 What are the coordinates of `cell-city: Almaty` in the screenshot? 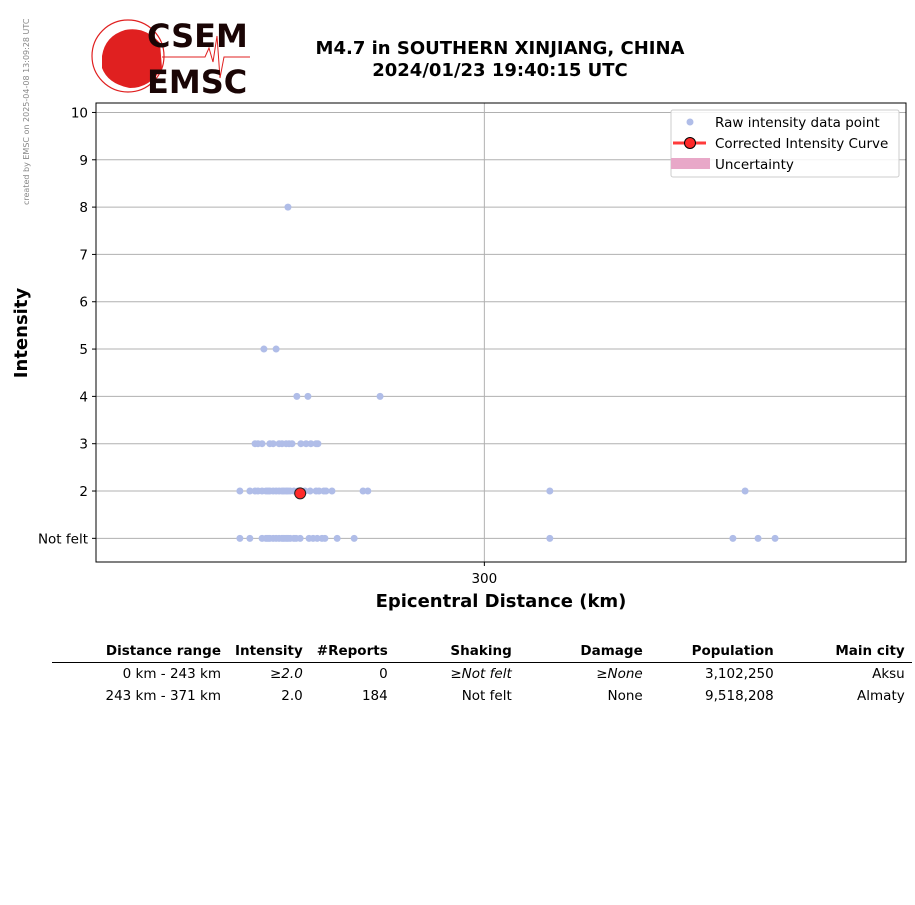 It's located at (881, 696).